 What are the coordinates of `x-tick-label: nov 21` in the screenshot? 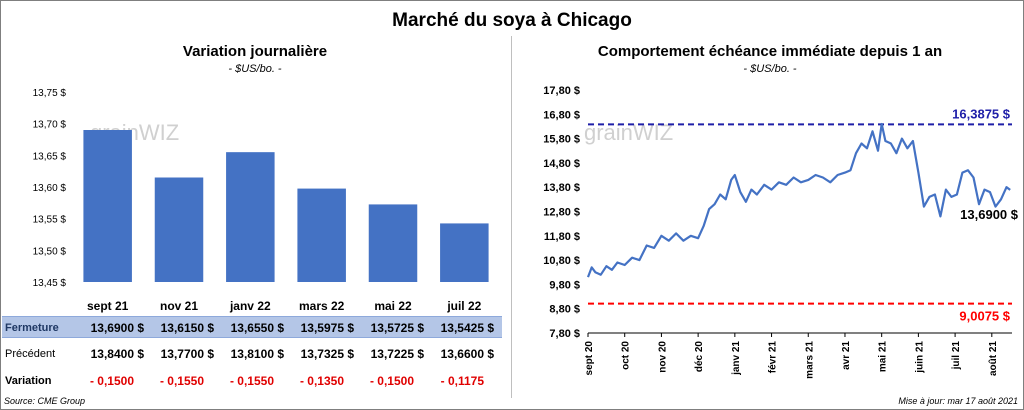 It's located at (179, 306).